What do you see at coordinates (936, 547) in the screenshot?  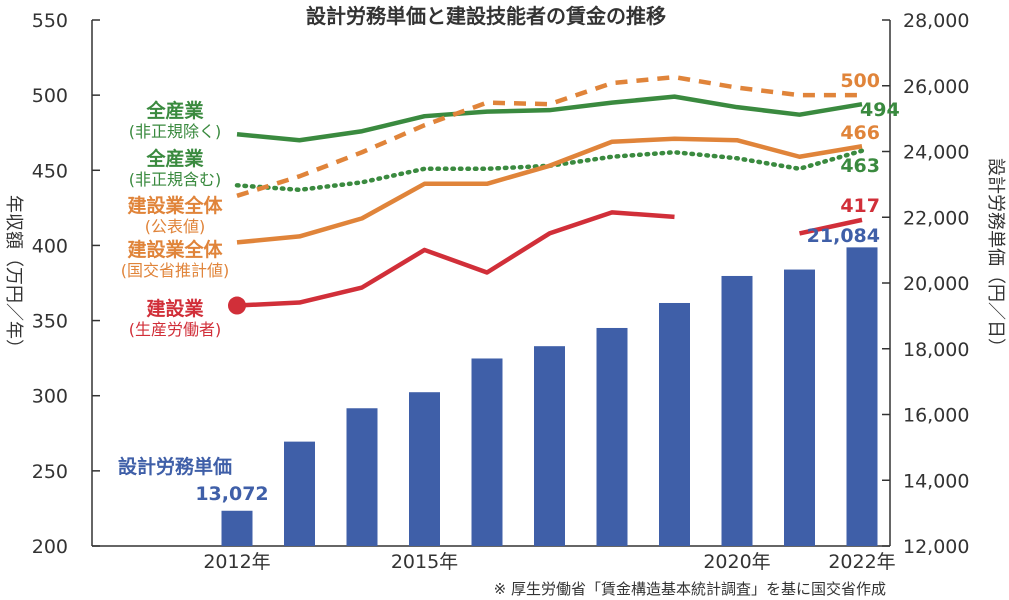 I see `right-tick-label: 12,000` at bounding box center [936, 547].